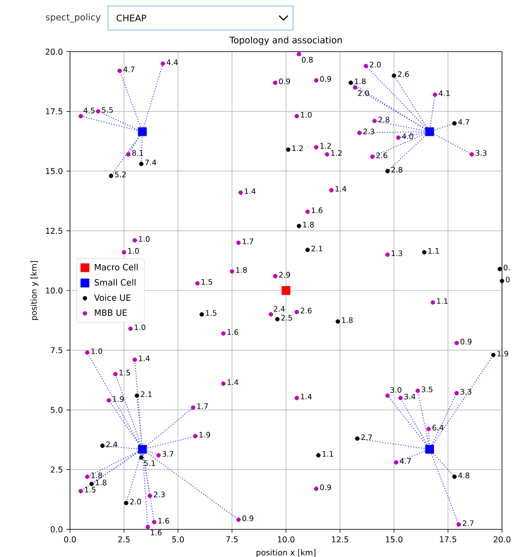 This screenshot has height=557, width=526. What do you see at coordinates (56, 409) in the screenshot?
I see `y-tick-label: 5.0` at bounding box center [56, 409].